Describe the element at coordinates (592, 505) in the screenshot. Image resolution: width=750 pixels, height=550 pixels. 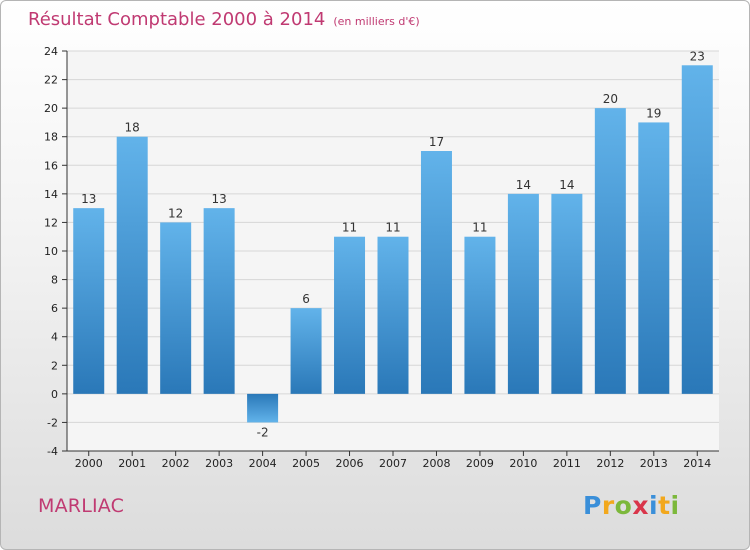
I see `logo-letter: P` at that location.